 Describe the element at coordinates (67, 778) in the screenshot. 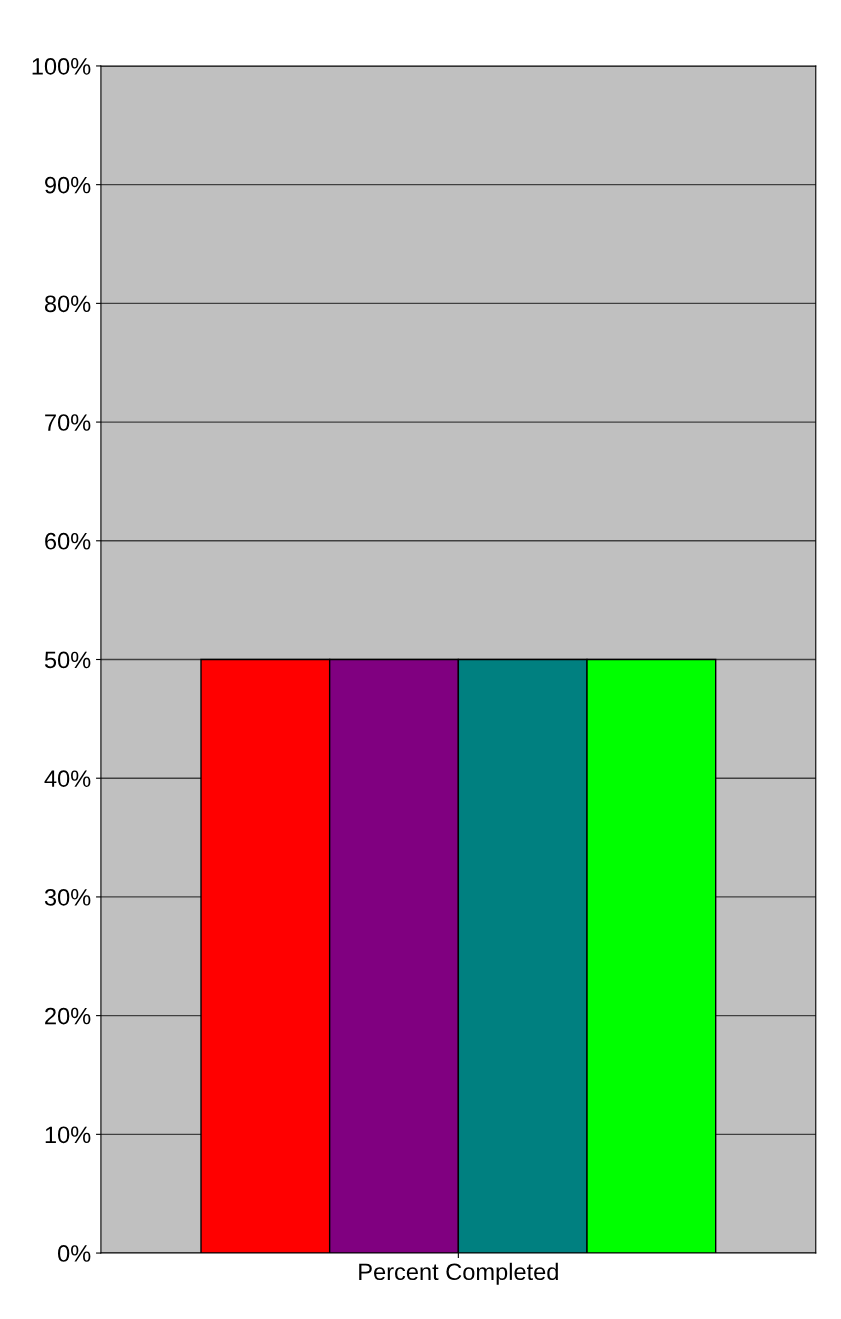

I see `y-tick-label: 40%` at that location.